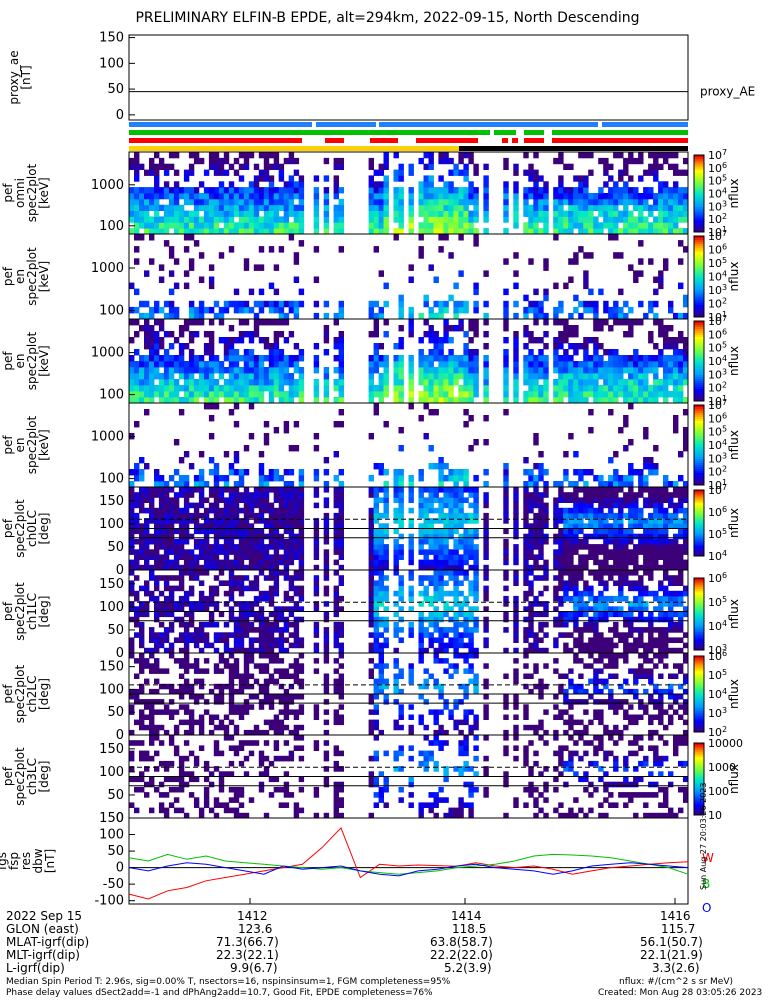  Describe the element at coordinates (409, 612) in the screenshot. I see `spectrogram-ch1` at that location.